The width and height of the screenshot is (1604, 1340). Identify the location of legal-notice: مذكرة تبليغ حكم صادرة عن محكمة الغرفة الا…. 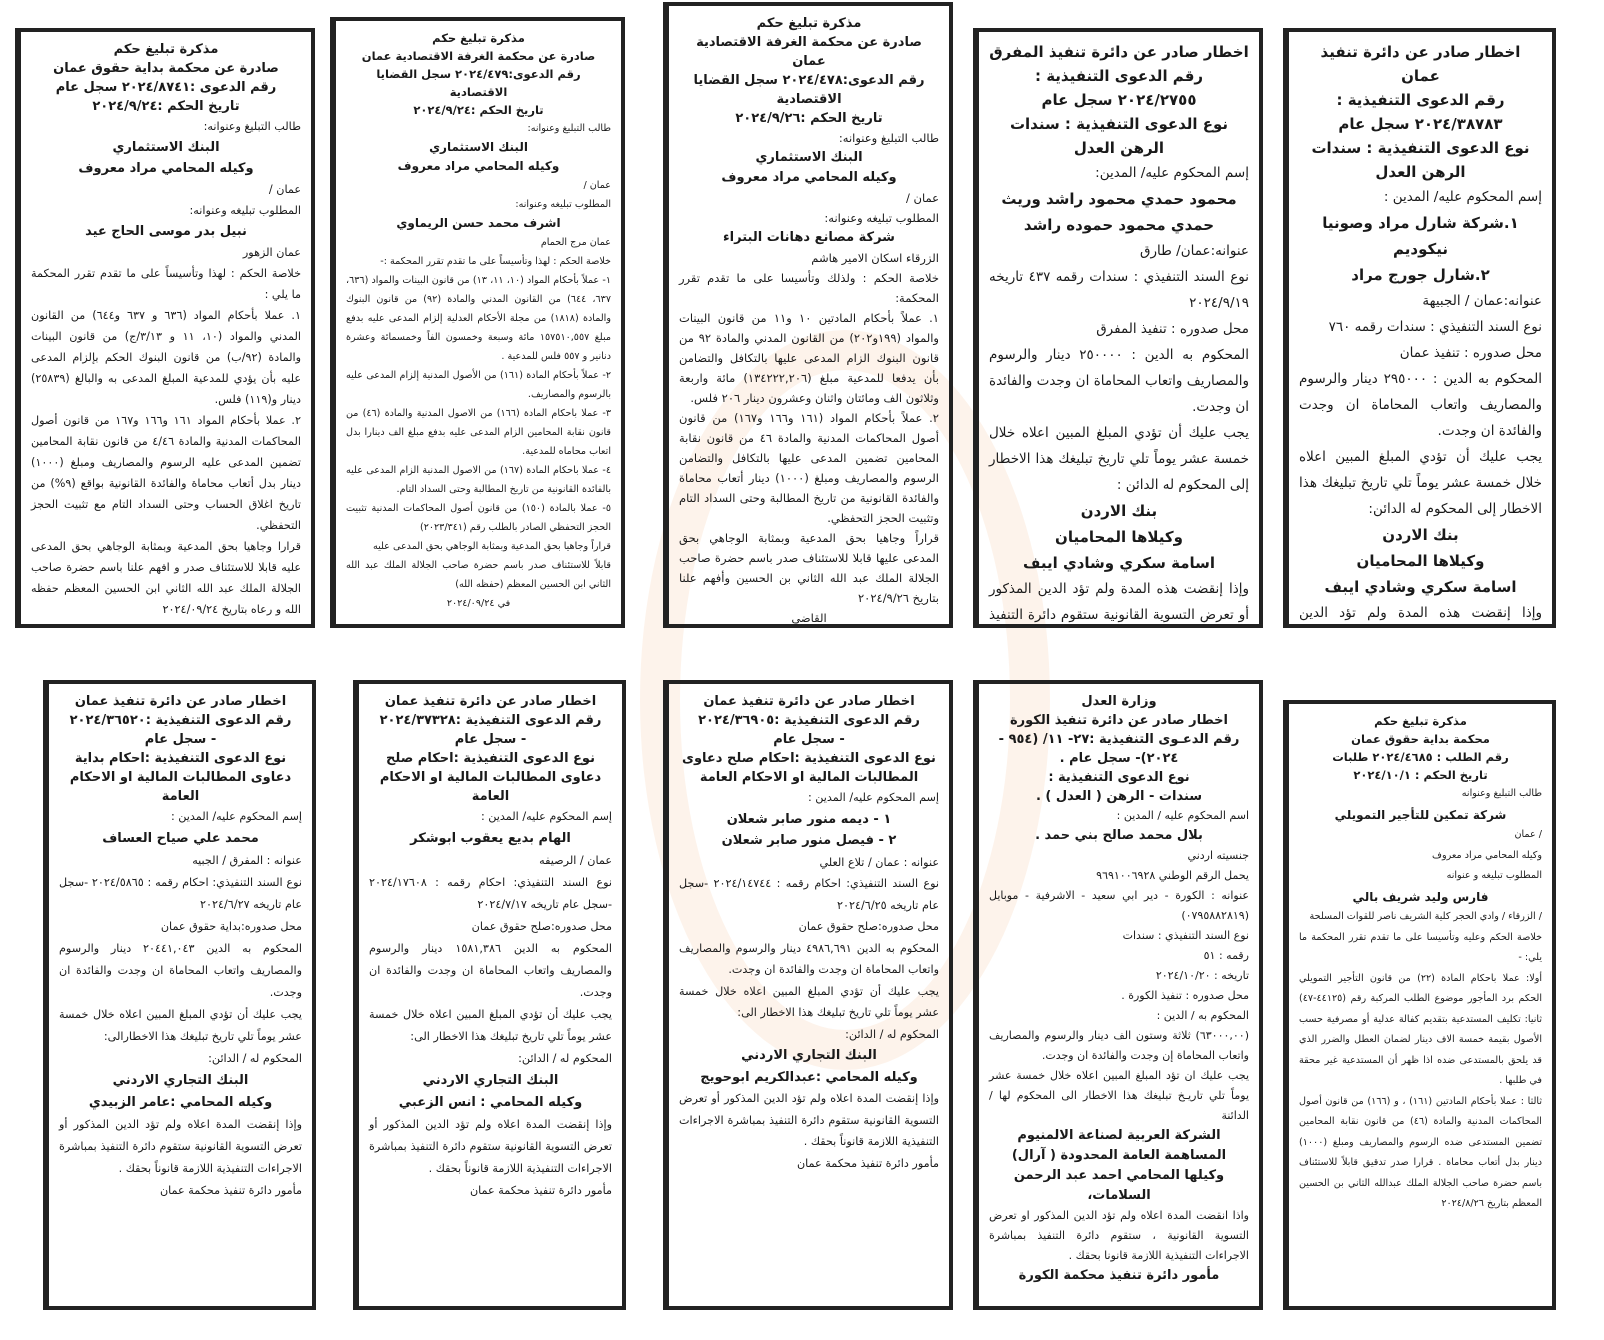
(477, 322).